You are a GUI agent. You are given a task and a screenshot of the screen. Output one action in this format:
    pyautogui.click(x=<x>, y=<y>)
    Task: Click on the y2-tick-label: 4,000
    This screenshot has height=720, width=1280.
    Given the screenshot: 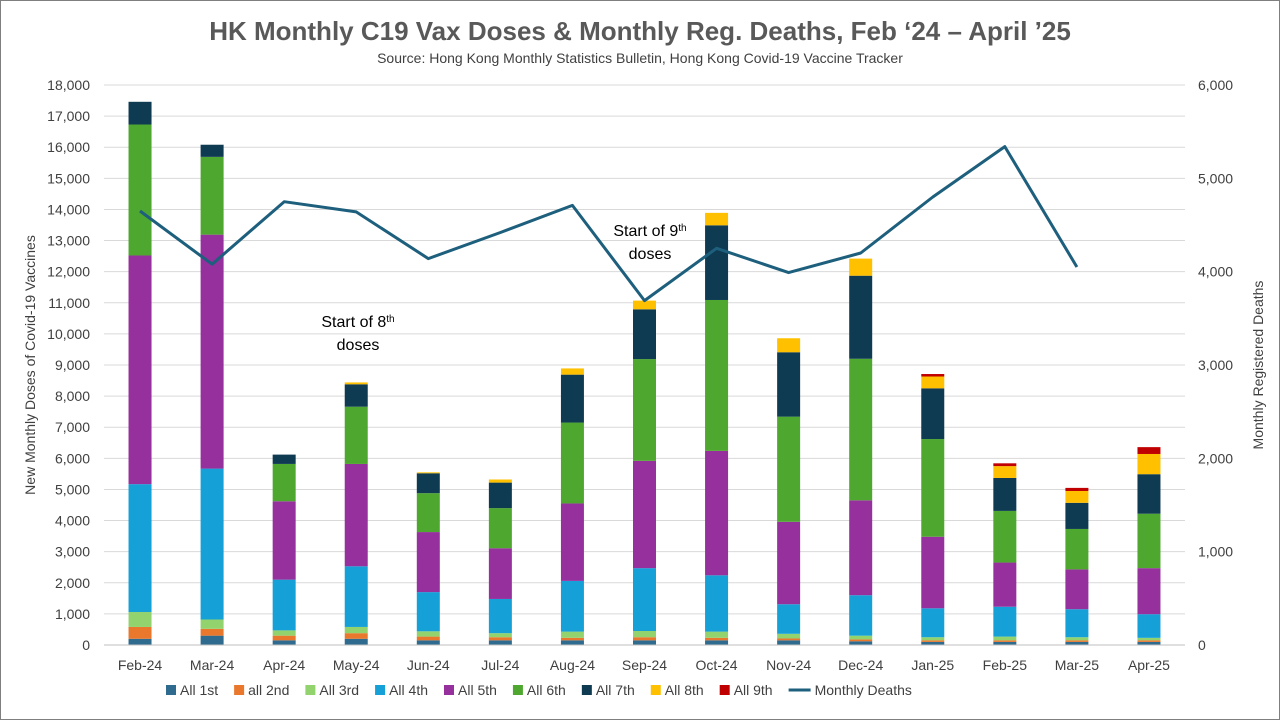 What is the action you would take?
    pyautogui.click(x=1215, y=272)
    